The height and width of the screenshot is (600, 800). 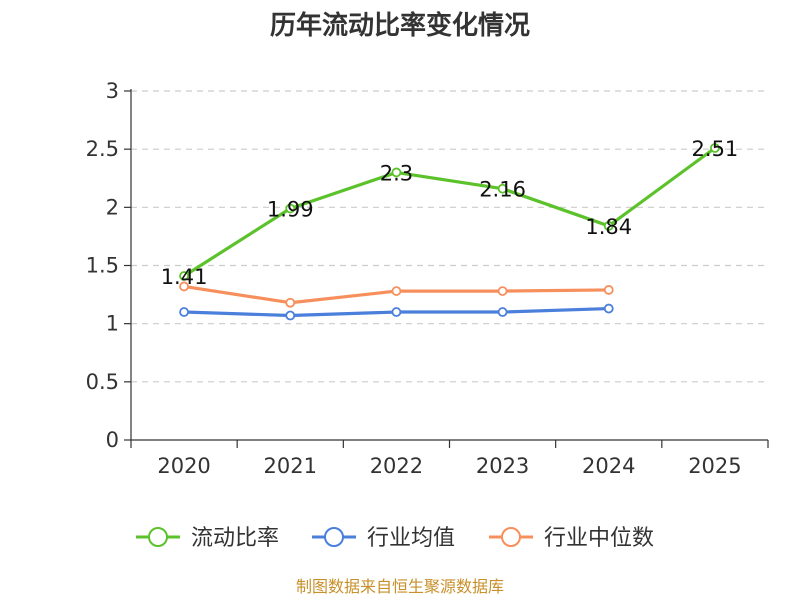 I want to click on y-axis: 0 0.5 1 1.5 2 2.5 3, so click(x=109, y=265).